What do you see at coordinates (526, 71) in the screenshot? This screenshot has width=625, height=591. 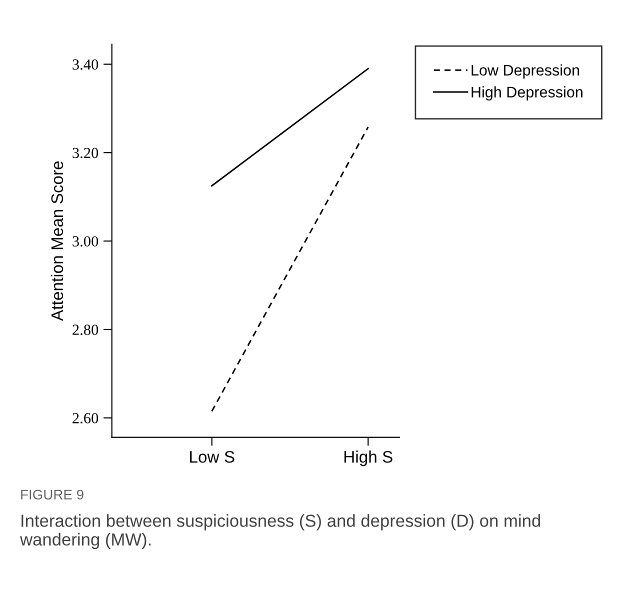 I see `legend-label: Low Depression` at bounding box center [526, 71].